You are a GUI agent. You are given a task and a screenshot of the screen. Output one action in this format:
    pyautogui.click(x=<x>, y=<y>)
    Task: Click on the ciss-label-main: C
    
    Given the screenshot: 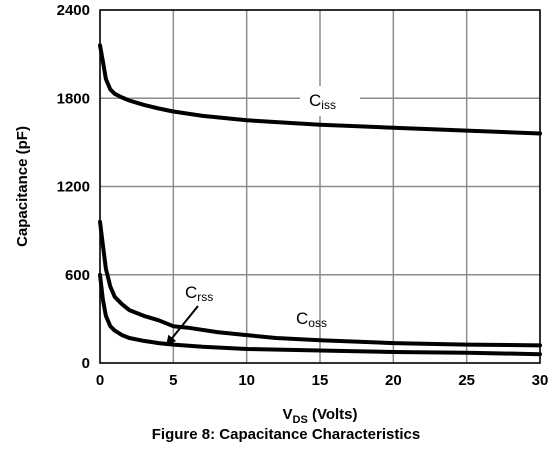 What is the action you would take?
    pyautogui.click(x=315, y=100)
    